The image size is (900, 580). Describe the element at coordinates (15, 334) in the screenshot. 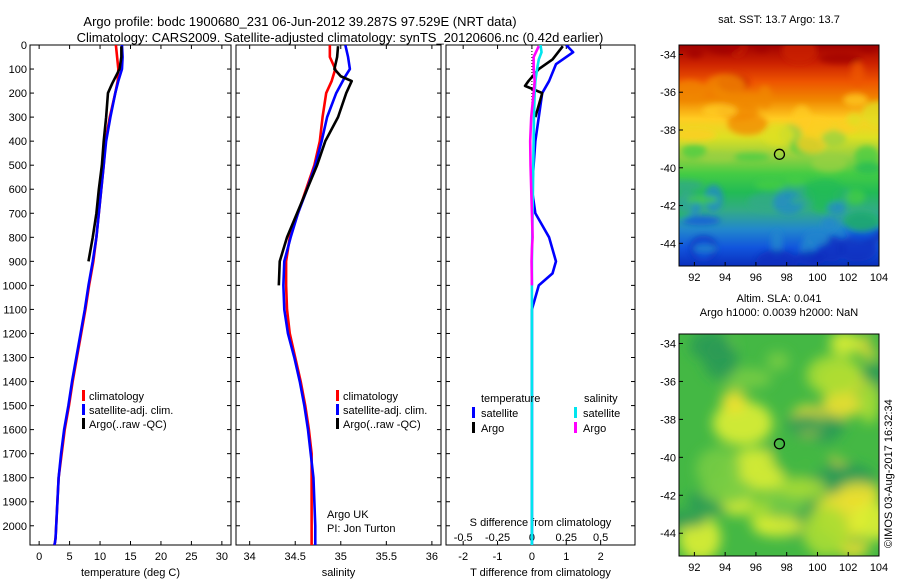

I see `temperature-ytick-label: 1200` at that location.